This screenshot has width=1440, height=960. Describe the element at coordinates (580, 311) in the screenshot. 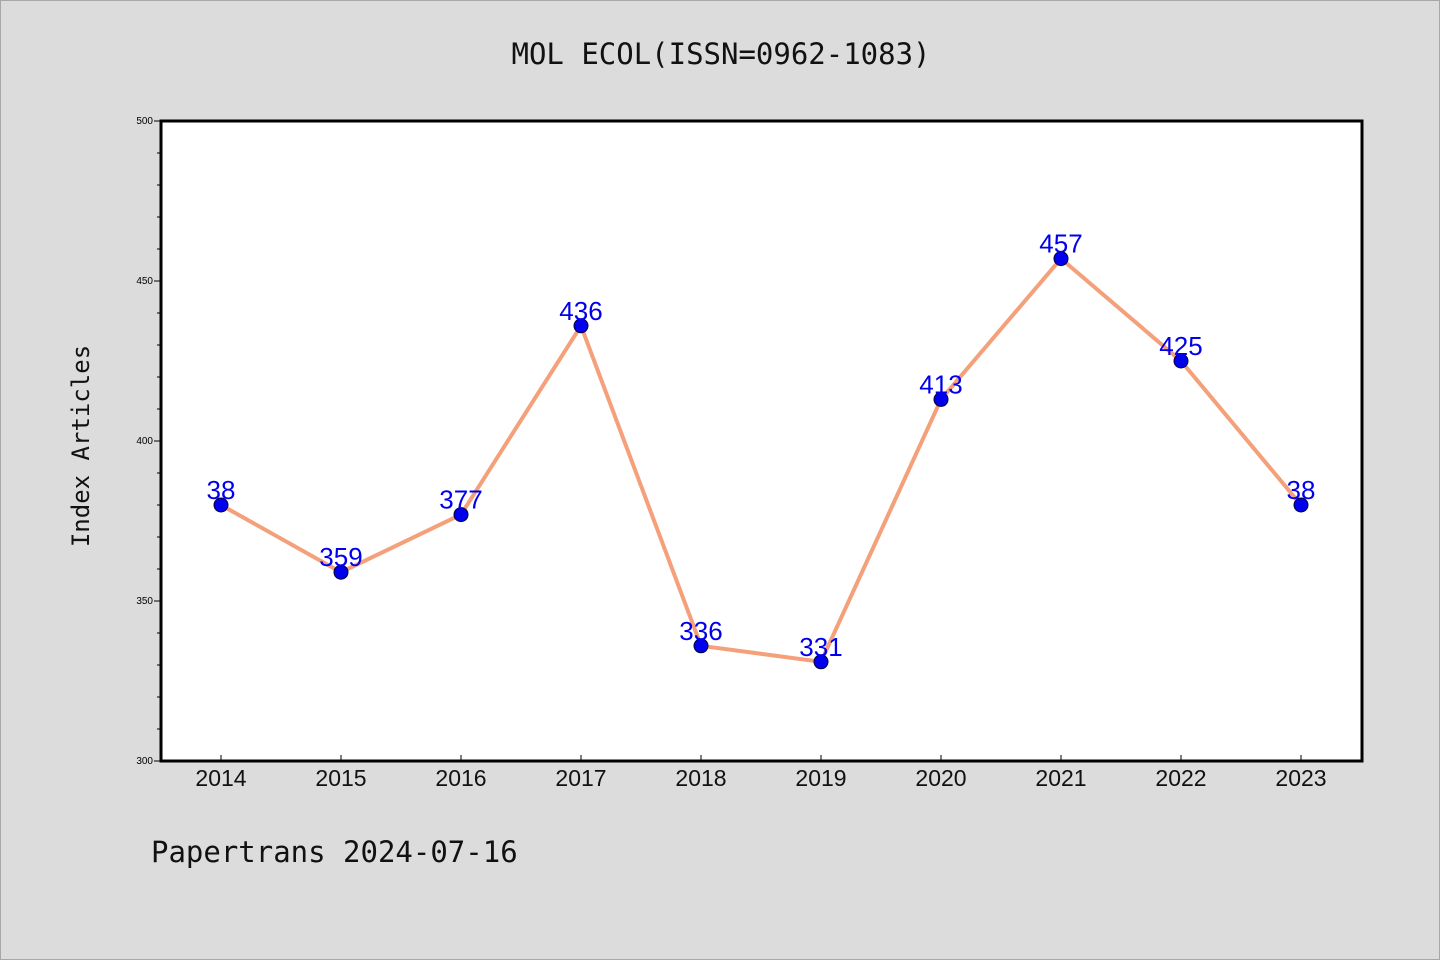

I see `data-label: 436` at that location.